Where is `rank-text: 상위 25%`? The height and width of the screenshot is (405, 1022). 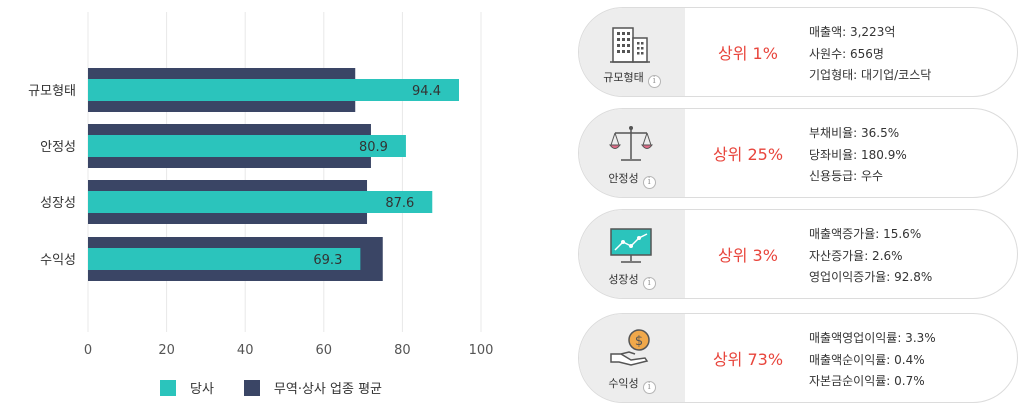 rank-text: 상위 25% is located at coordinates (748, 154).